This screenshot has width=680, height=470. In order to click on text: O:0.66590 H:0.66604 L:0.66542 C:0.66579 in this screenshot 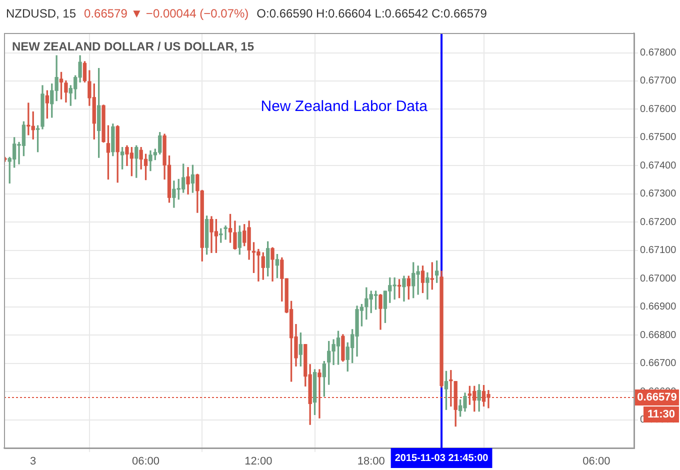, I will do `click(372, 13)`.